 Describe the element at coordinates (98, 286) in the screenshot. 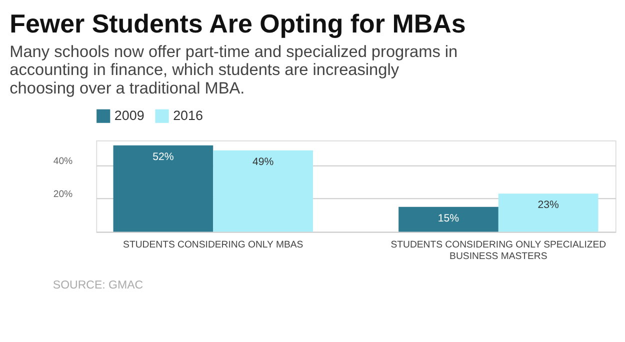

I see `source-note: SOURCE: GMAC` at that location.